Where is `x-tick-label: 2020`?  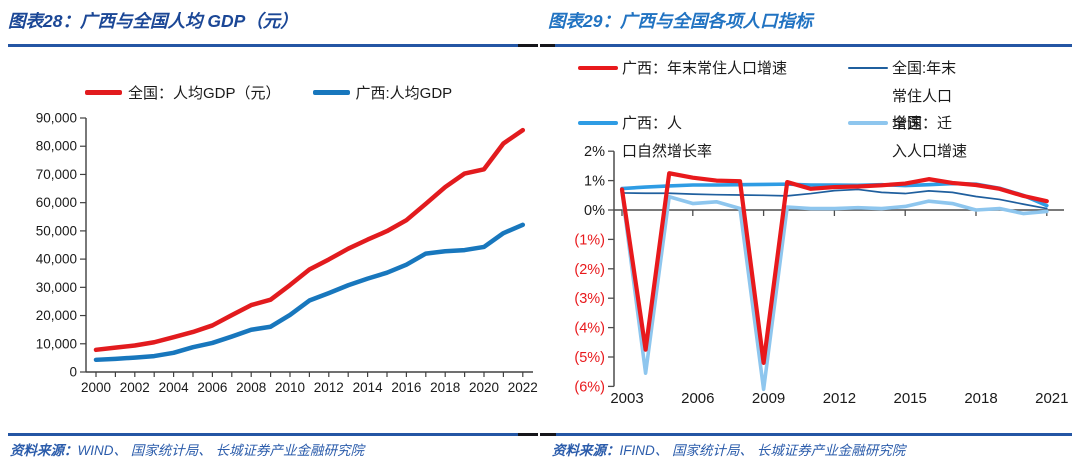
x-tick-label: 2020 is located at coordinates (484, 387).